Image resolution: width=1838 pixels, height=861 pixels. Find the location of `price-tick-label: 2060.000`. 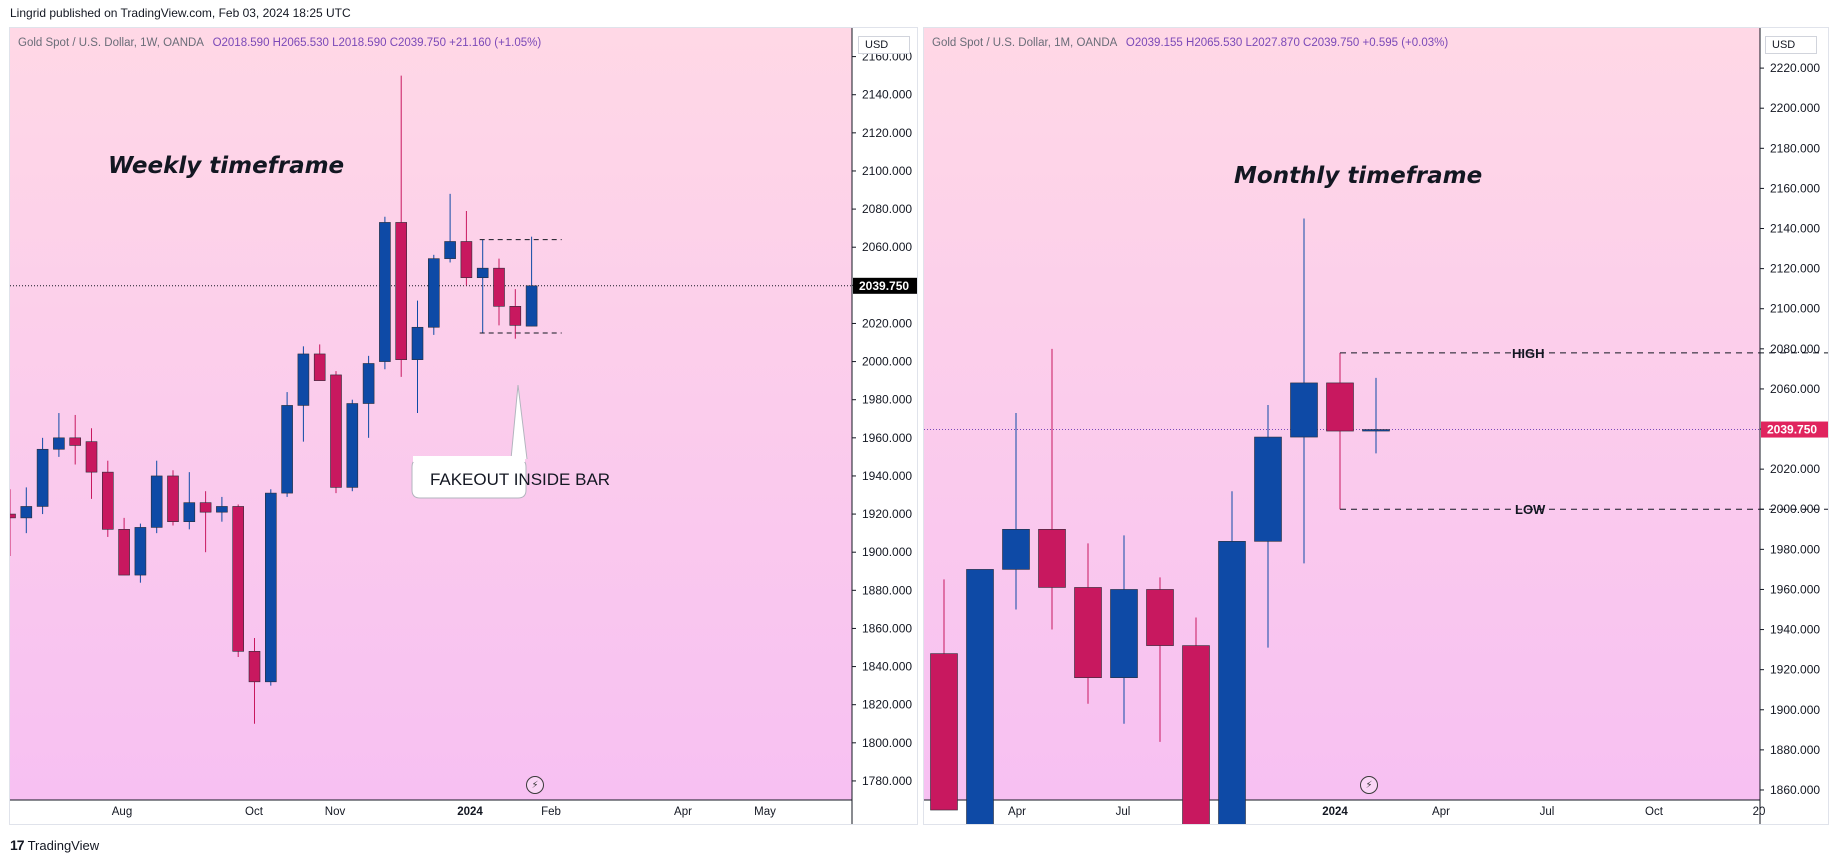

price-tick-label: 2060.000 is located at coordinates (1795, 389).